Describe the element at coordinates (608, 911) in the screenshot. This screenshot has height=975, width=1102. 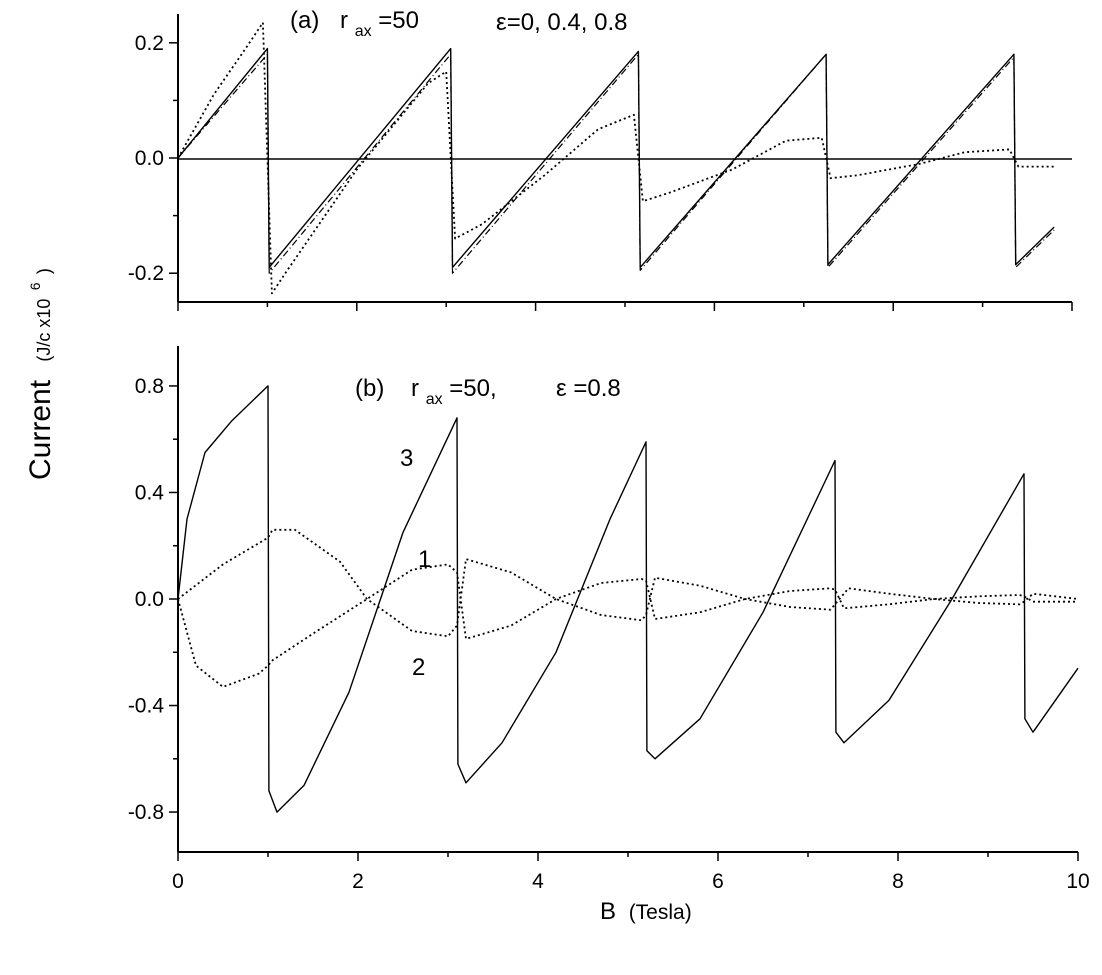
I see `x-axis-title-main: B` at that location.